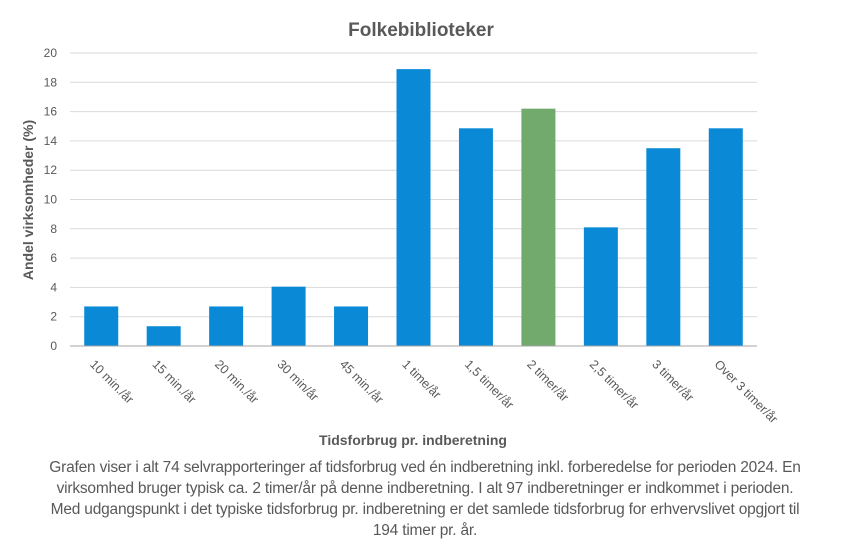 The height and width of the screenshot is (558, 842). I want to click on y-axis-label: Andel virksomheder (%), so click(28, 200).